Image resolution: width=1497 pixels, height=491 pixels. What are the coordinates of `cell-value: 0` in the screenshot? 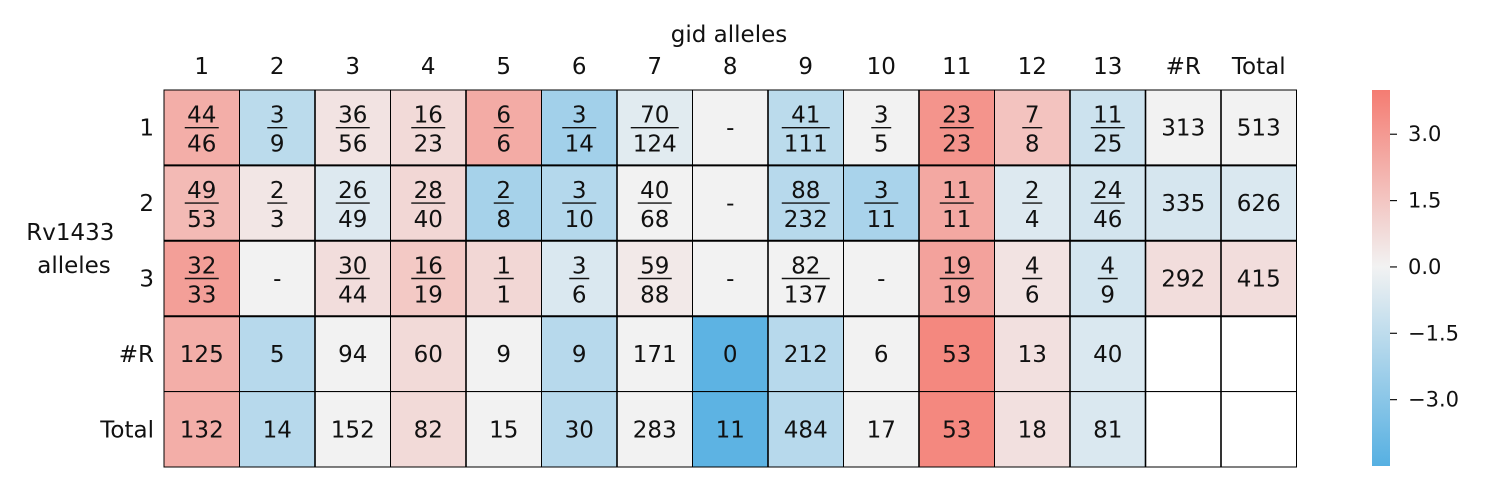 It's located at (730, 355).